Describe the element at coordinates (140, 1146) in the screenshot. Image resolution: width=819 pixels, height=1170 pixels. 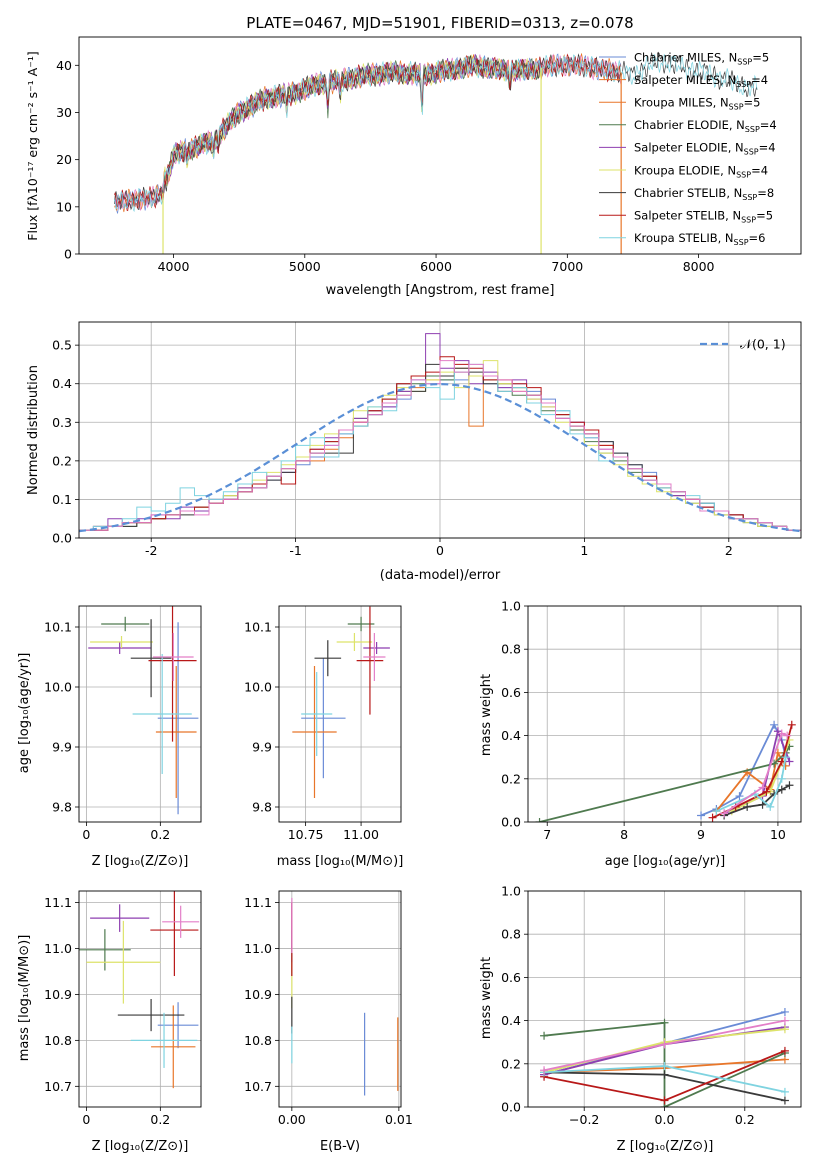
I see `mass-vs-z-xlabel: Z [log₁₀(Z/Z⊙)]` at that location.